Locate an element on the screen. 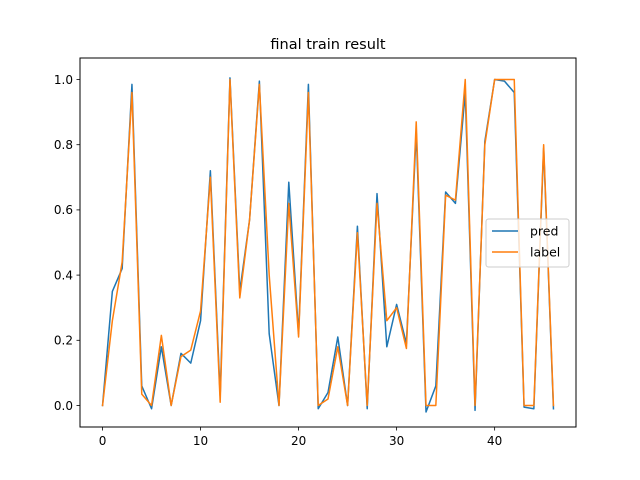 This screenshot has height=480, width=640. y-tick-label: 0.6 is located at coordinates (63, 210).